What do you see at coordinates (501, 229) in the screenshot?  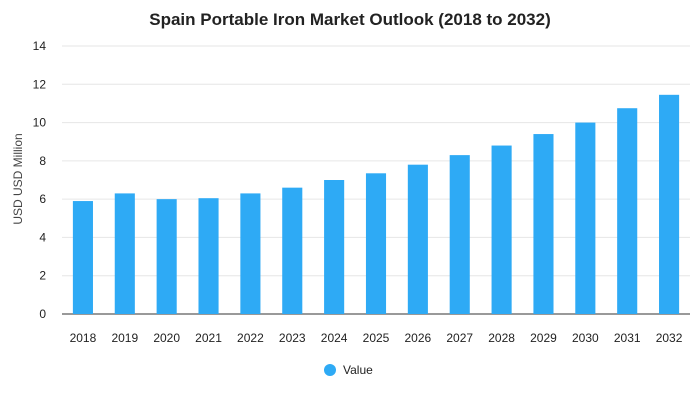 I see `bar-2028` at bounding box center [501, 229].